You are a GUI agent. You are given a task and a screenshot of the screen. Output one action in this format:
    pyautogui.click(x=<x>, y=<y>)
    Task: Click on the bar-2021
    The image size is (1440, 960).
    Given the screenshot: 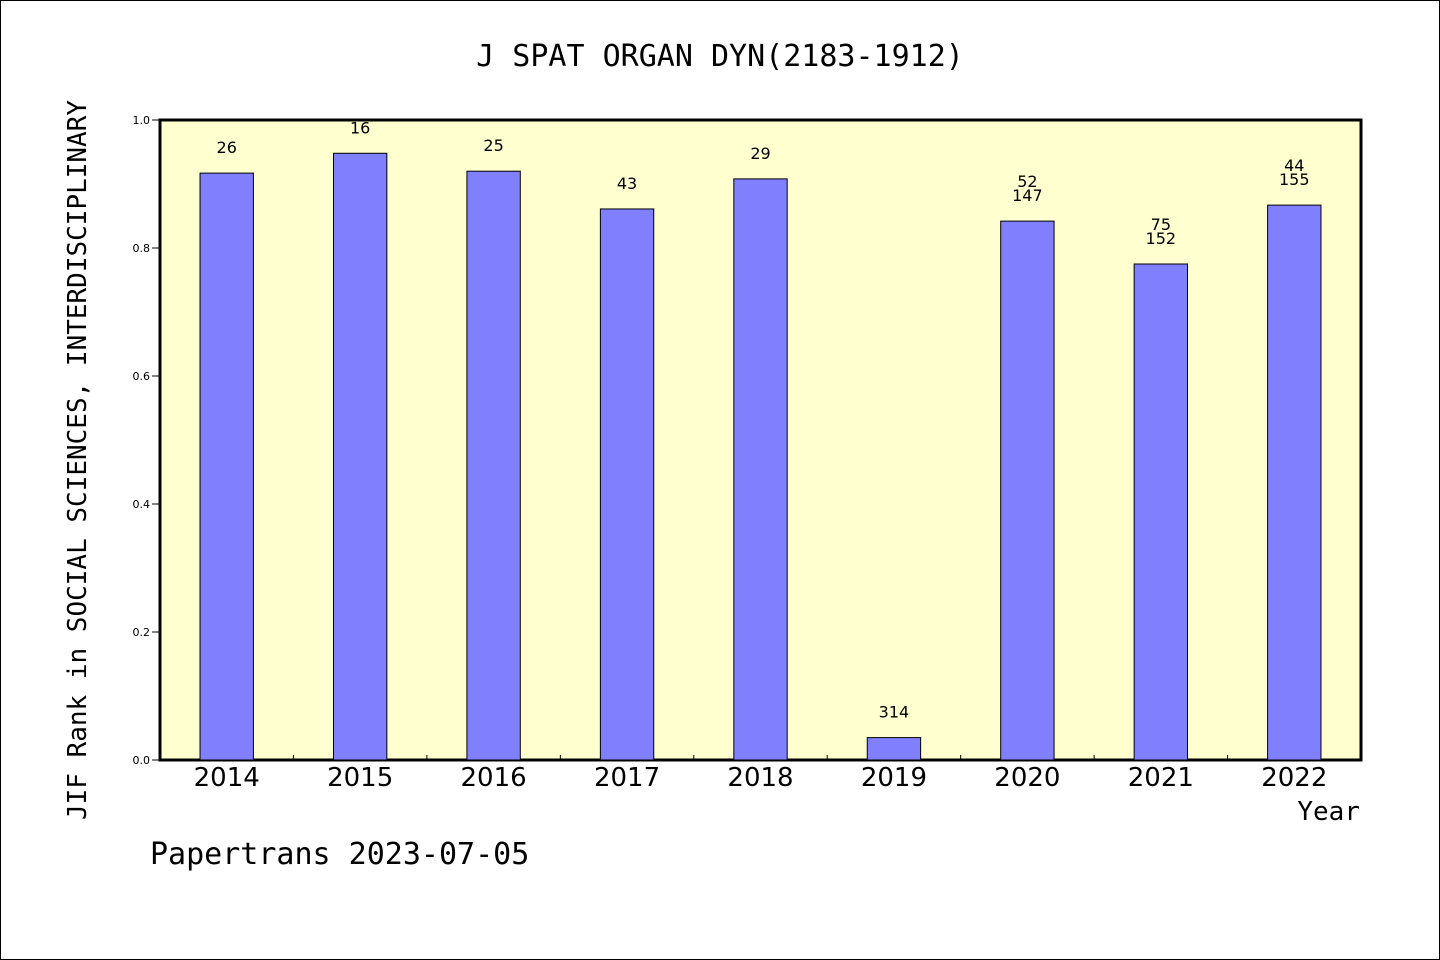 What is the action you would take?
    pyautogui.click(x=1161, y=512)
    